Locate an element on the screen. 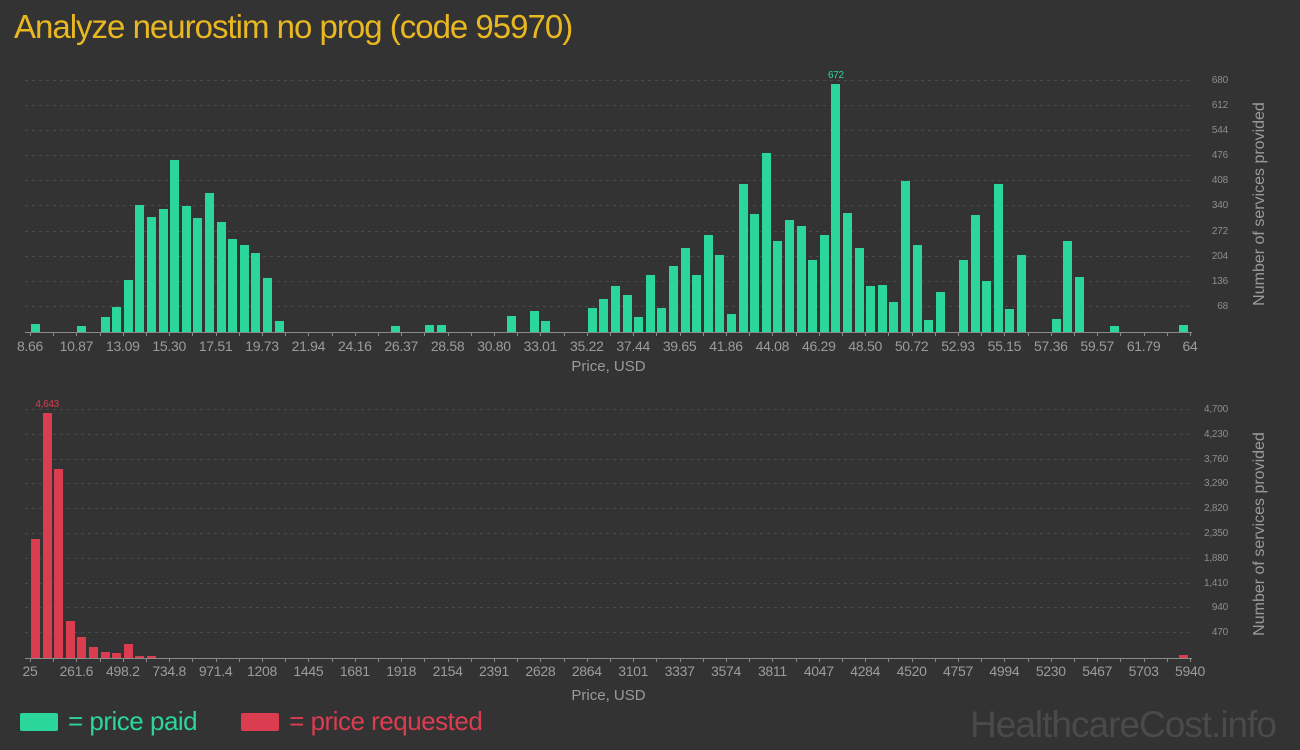 Image resolution: width=1300 pixels, height=750 pixels. x-tick-label: 30.80 is located at coordinates (494, 346).